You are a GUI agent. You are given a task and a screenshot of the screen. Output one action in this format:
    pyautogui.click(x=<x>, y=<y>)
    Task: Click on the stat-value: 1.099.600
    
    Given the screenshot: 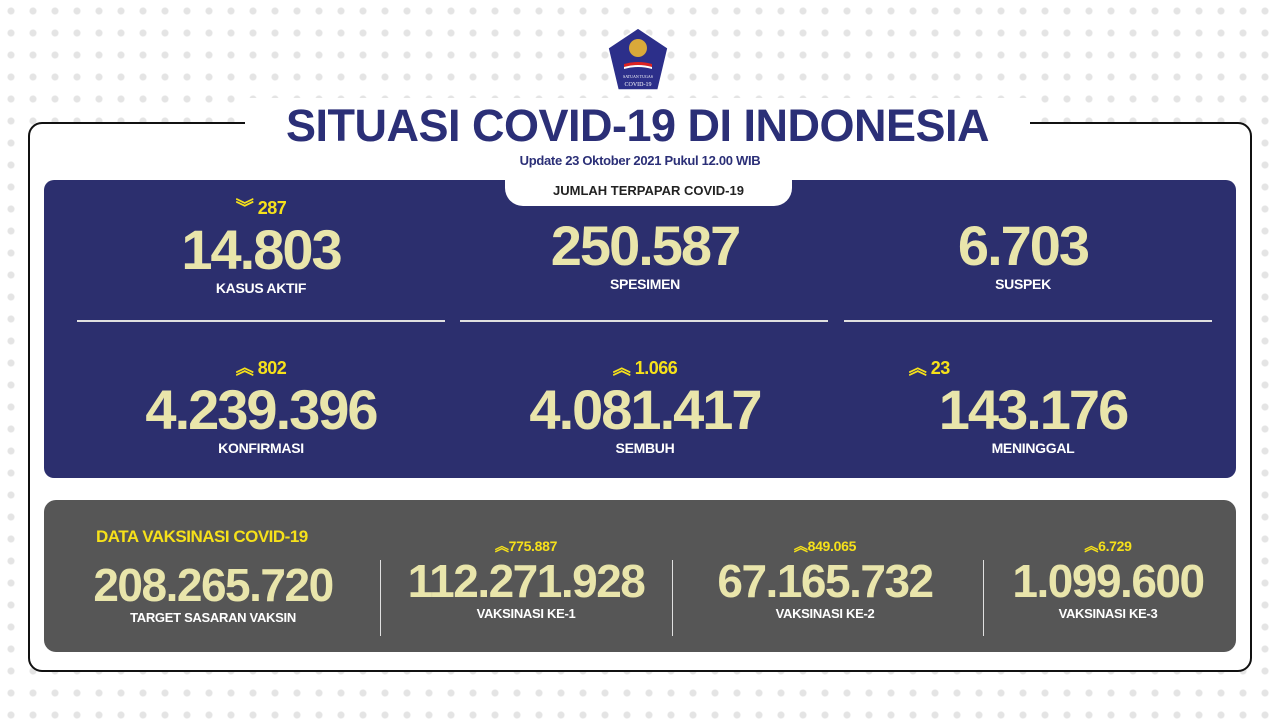 What is the action you would take?
    pyautogui.click(x=1108, y=581)
    